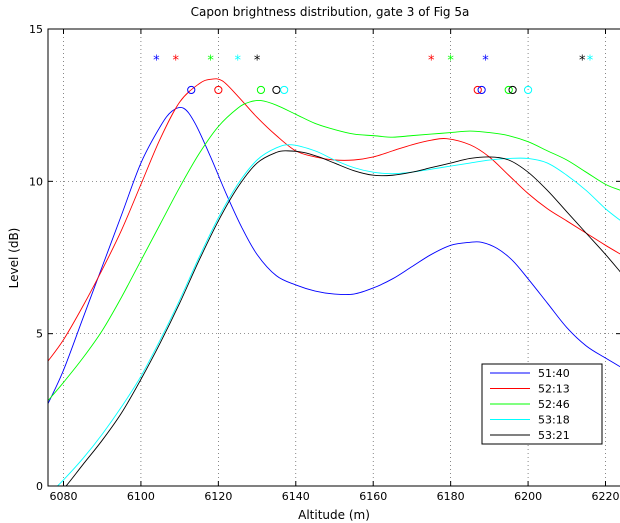 This screenshot has width=620, height=523. Describe the element at coordinates (451, 496) in the screenshot. I see `x-tick-label: 6180` at that location.